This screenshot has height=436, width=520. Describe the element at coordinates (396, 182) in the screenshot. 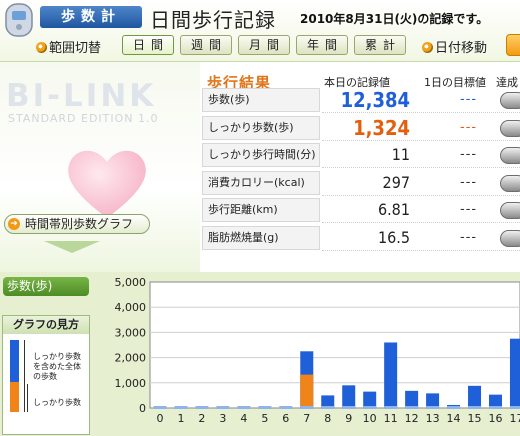

I see `row-value: 297` at that location.